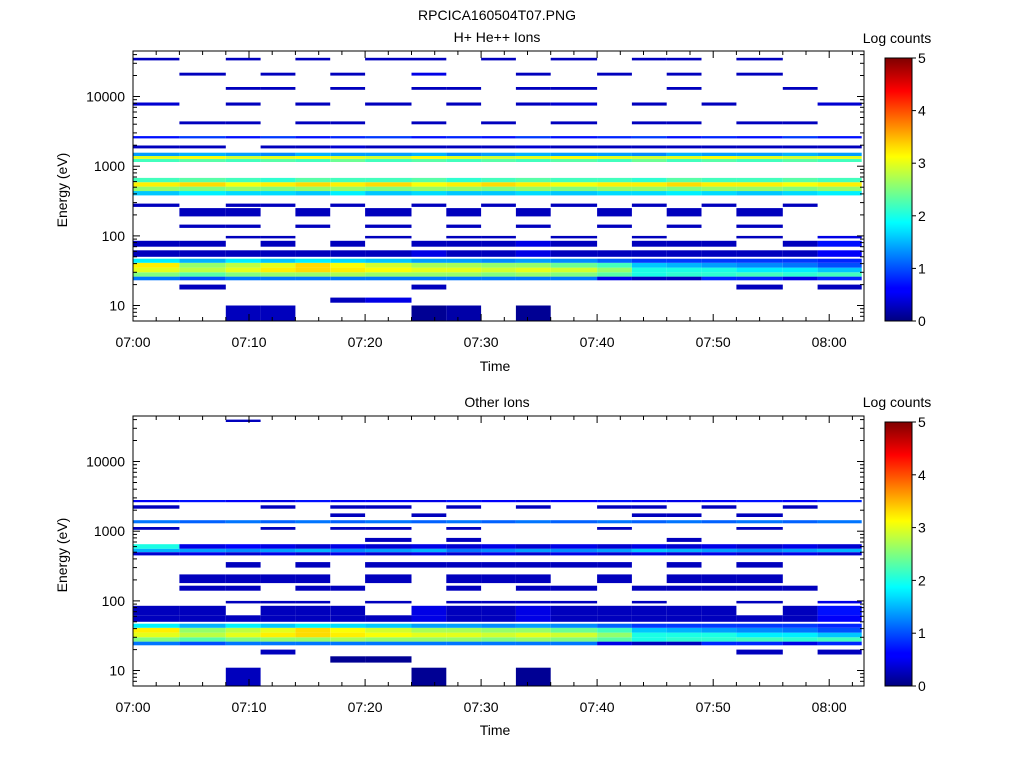 The image size is (1024, 768). What do you see at coordinates (109, 531) in the screenshot?
I see `y-tick-label: 1000` at bounding box center [109, 531].